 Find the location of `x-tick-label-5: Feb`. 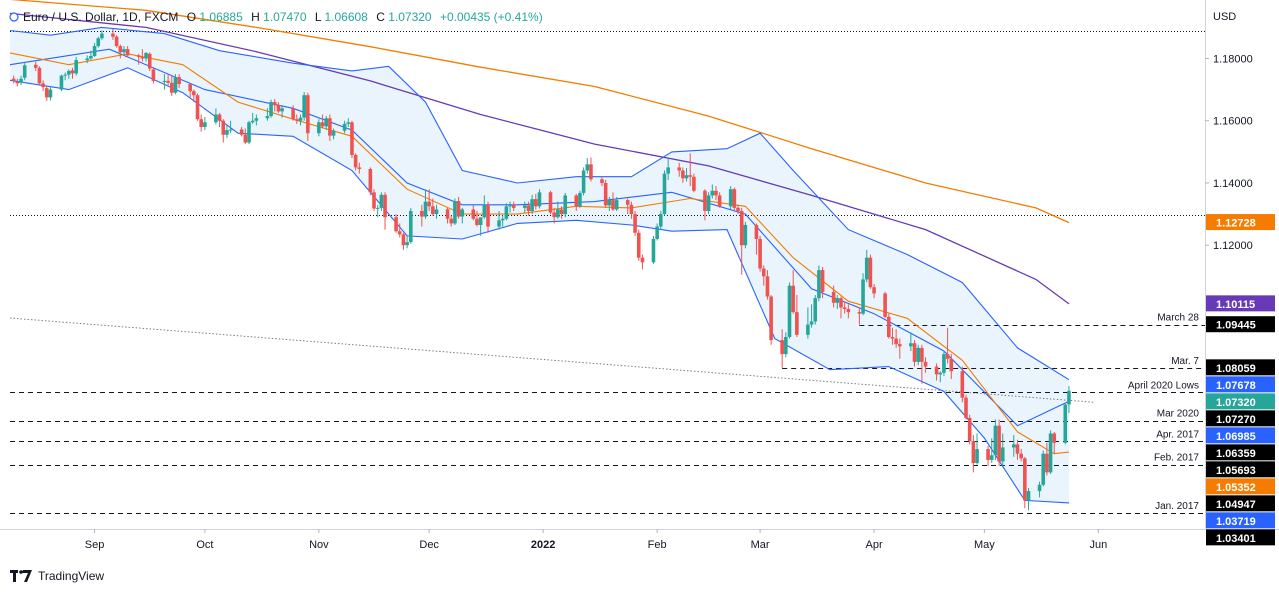

x-tick-label-5: Feb is located at coordinates (657, 545).